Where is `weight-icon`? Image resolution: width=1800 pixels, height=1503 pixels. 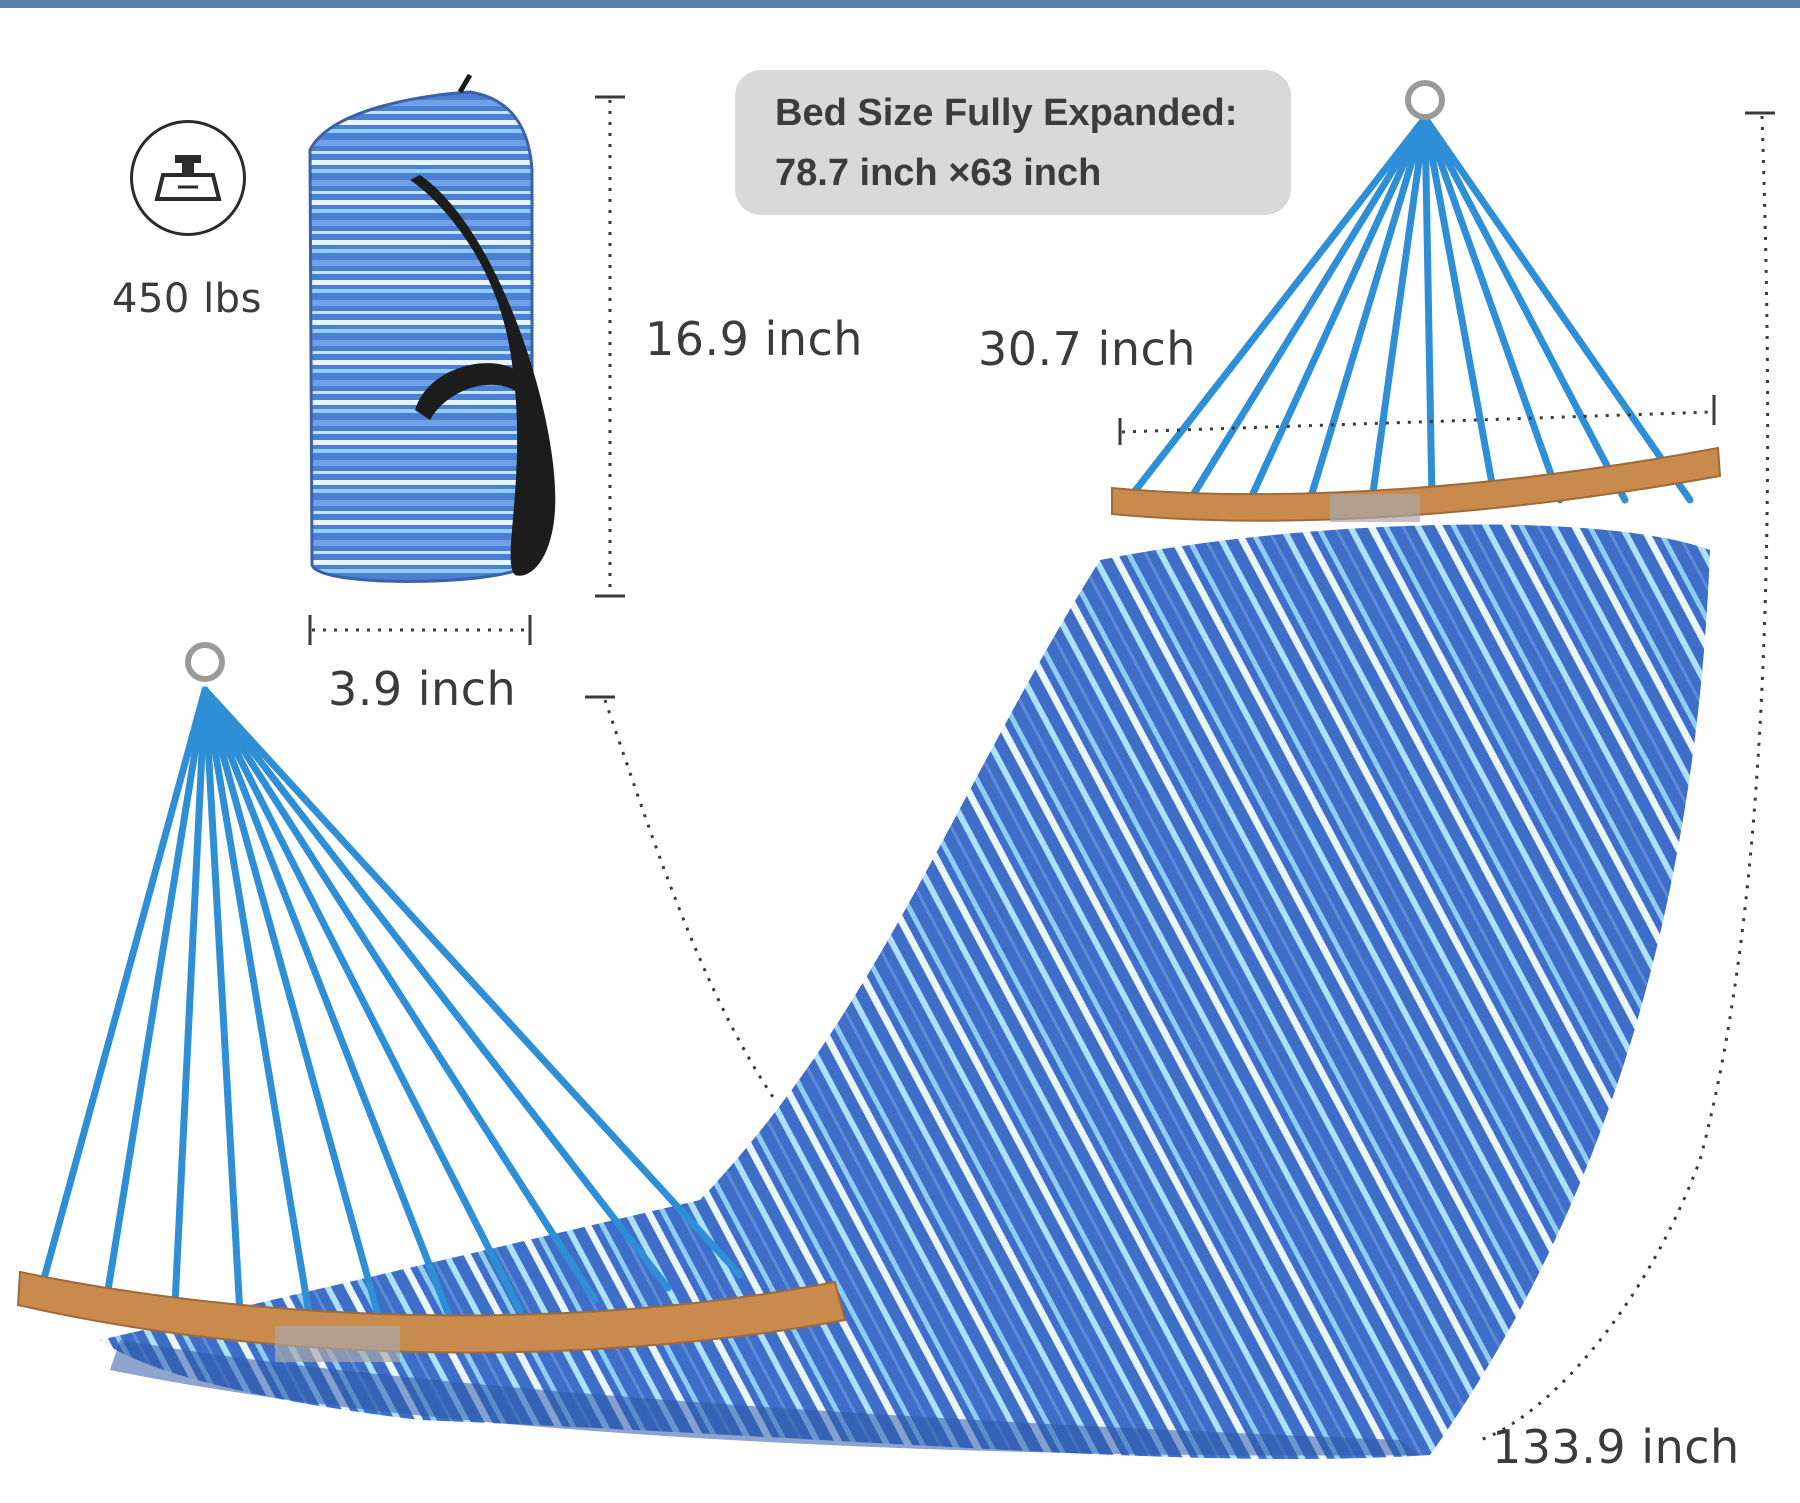 weight-icon is located at coordinates (188, 178).